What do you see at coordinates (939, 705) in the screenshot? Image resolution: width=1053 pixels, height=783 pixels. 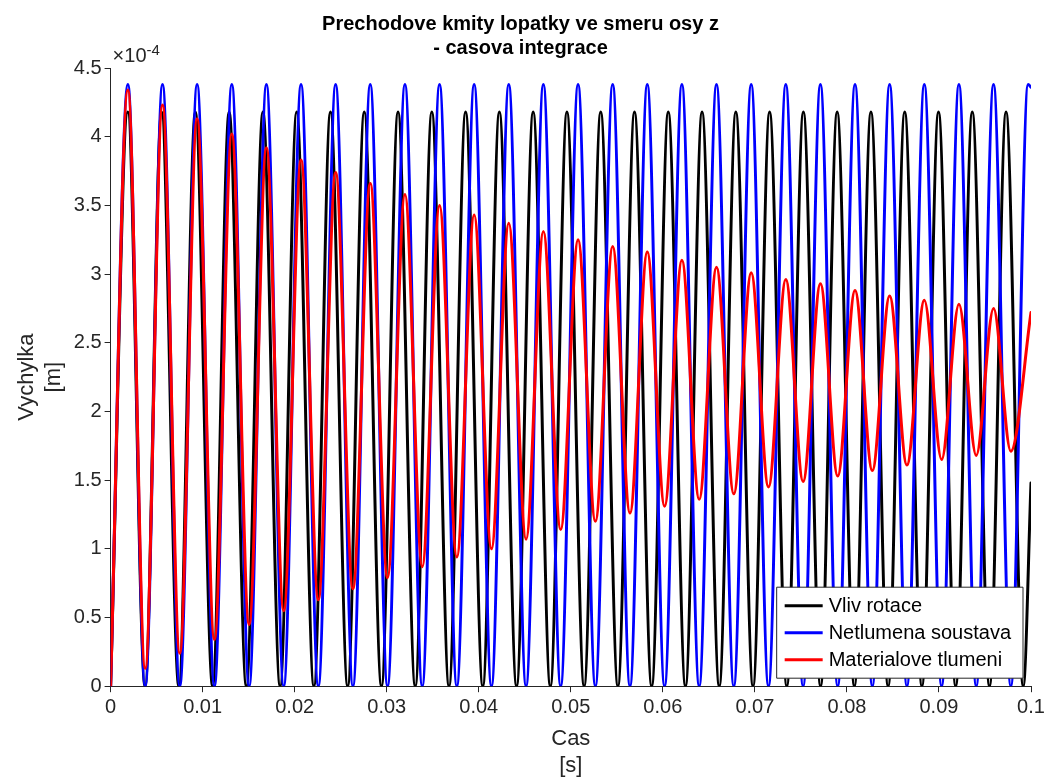 I see `x-tick-label: 0.09` at bounding box center [939, 705].